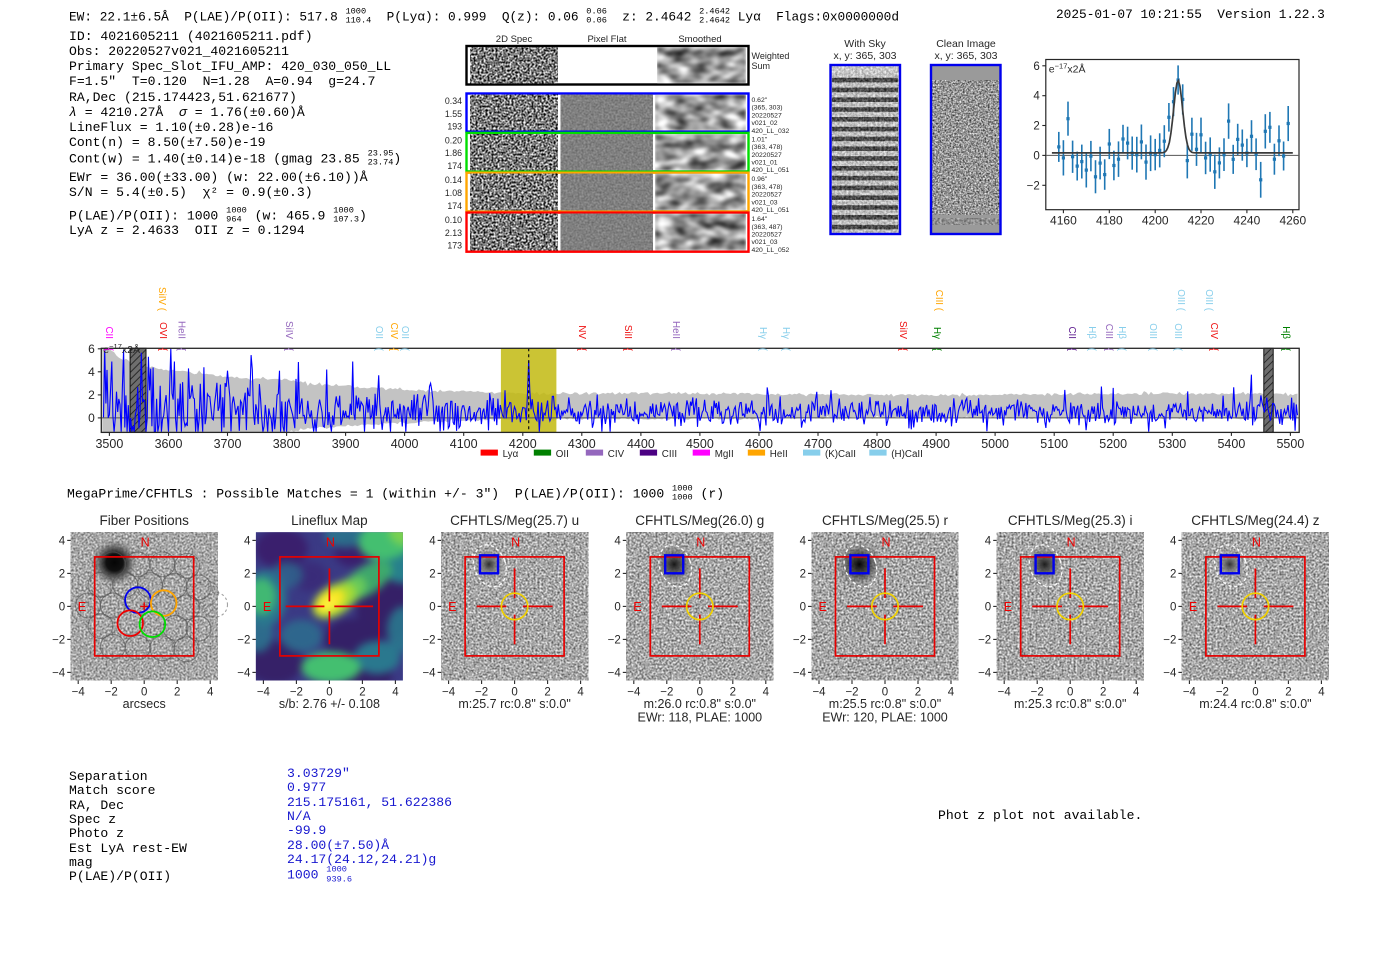  Describe the element at coordinates (1109, 221) in the screenshot. I see `svg-text: 4180` at that location.